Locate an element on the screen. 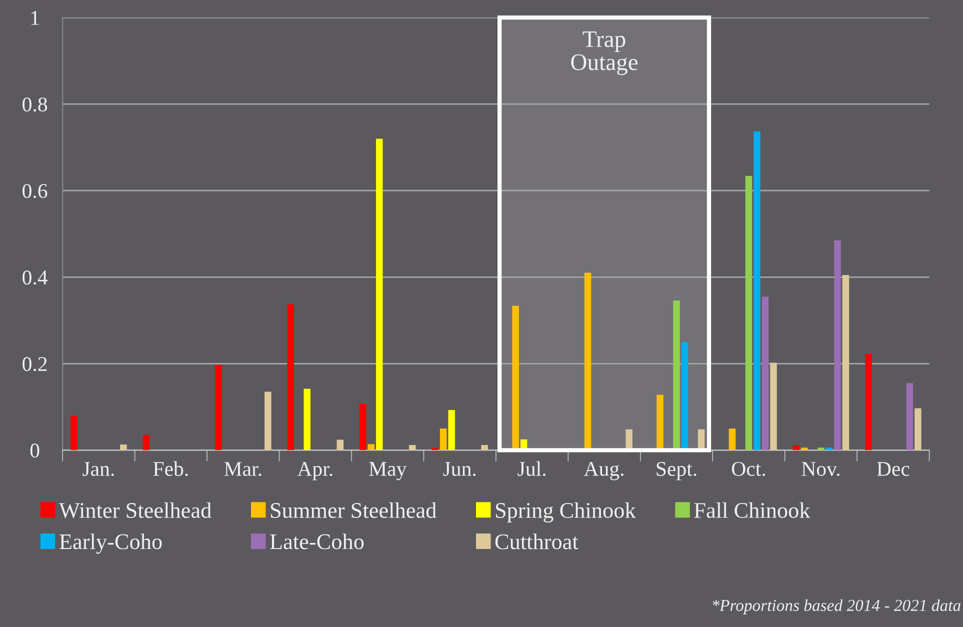  legend-label: Fall Chinook is located at coordinates (752, 510).